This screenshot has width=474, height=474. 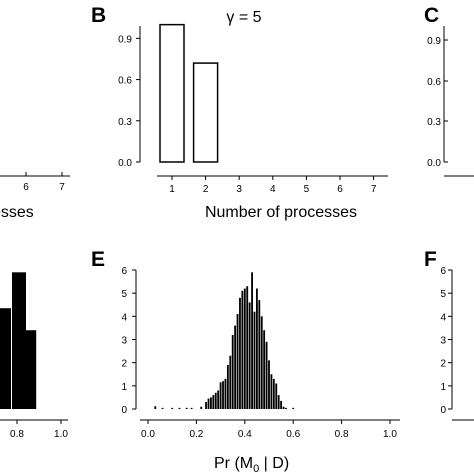 I want to click on panel-e-ytick-label: 5, so click(x=124, y=294).